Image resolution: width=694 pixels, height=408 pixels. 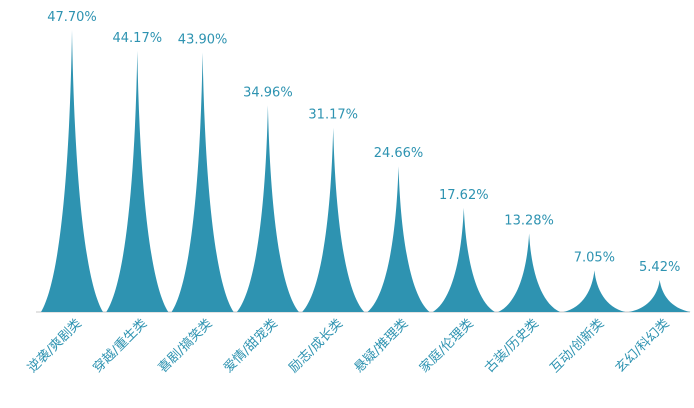 What do you see at coordinates (643, 346) in the screenshot?
I see `category-label: 玄幻/科幻类` at bounding box center [643, 346].